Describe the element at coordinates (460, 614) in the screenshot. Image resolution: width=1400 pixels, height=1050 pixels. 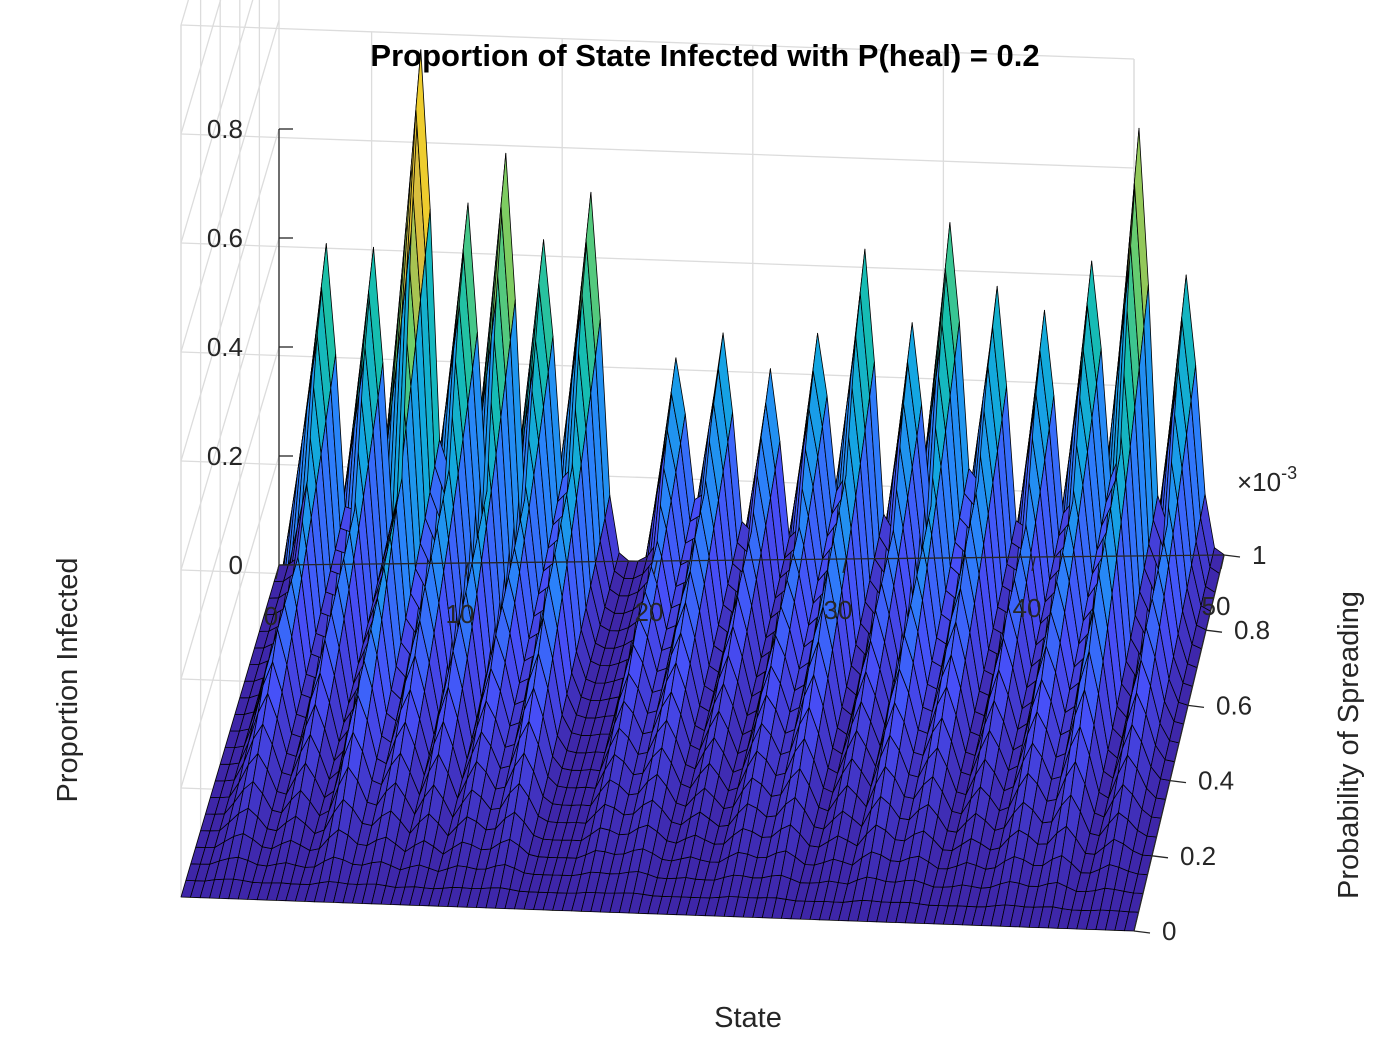
I see `x-tick-label: 10` at that location.